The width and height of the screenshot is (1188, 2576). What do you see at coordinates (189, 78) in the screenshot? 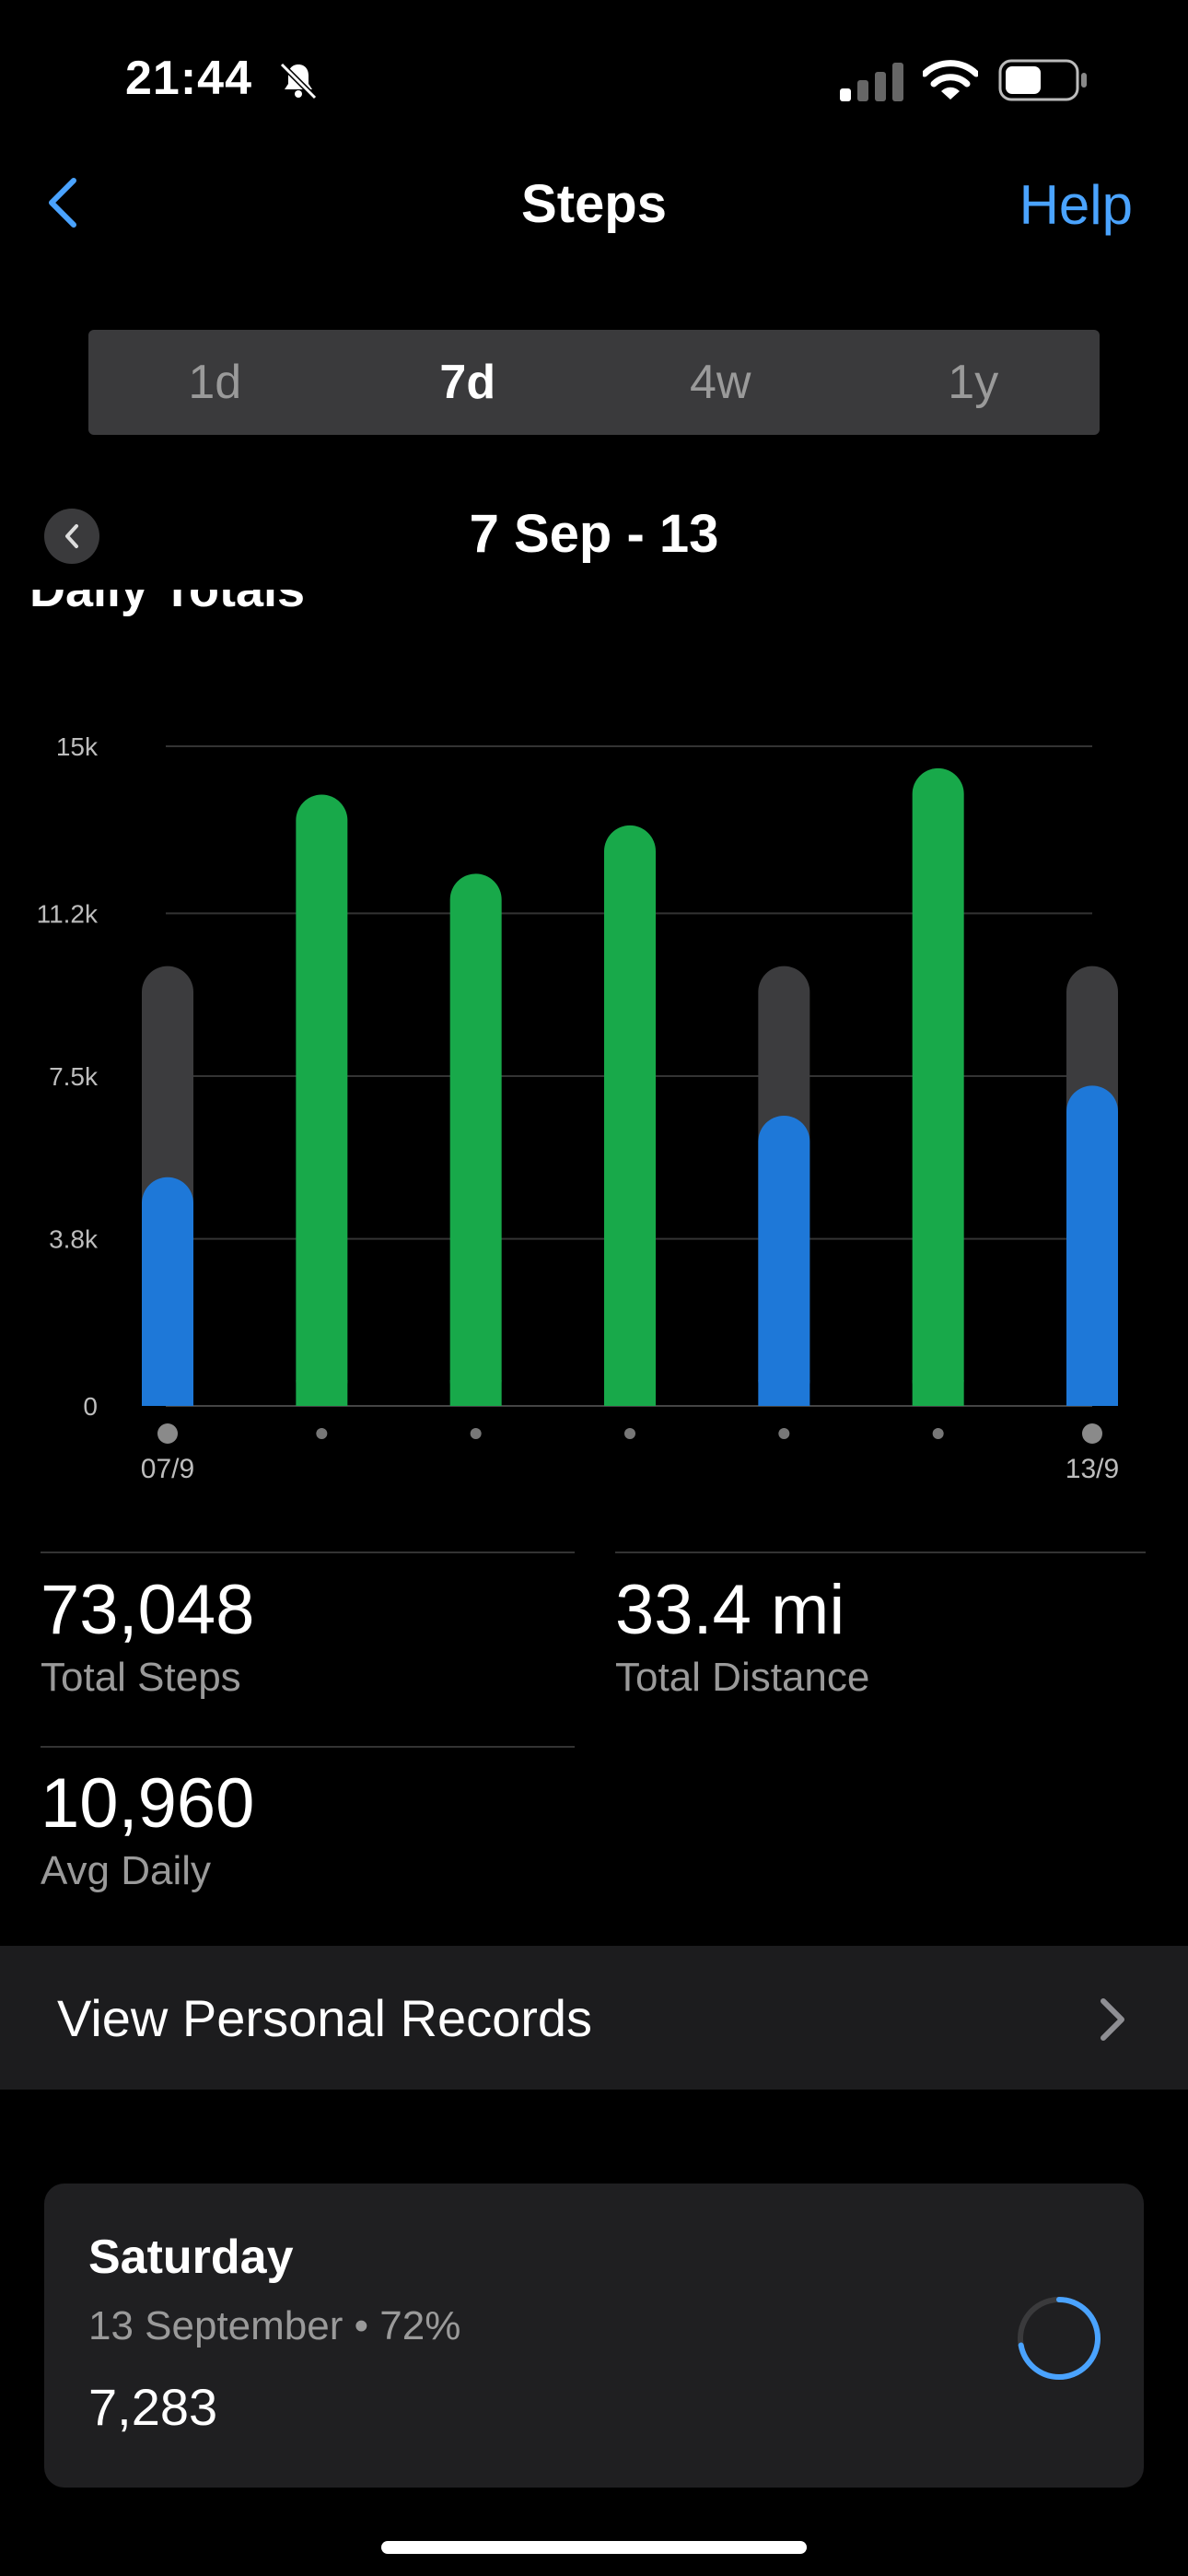
I see `status-time: 21:44` at bounding box center [189, 78].